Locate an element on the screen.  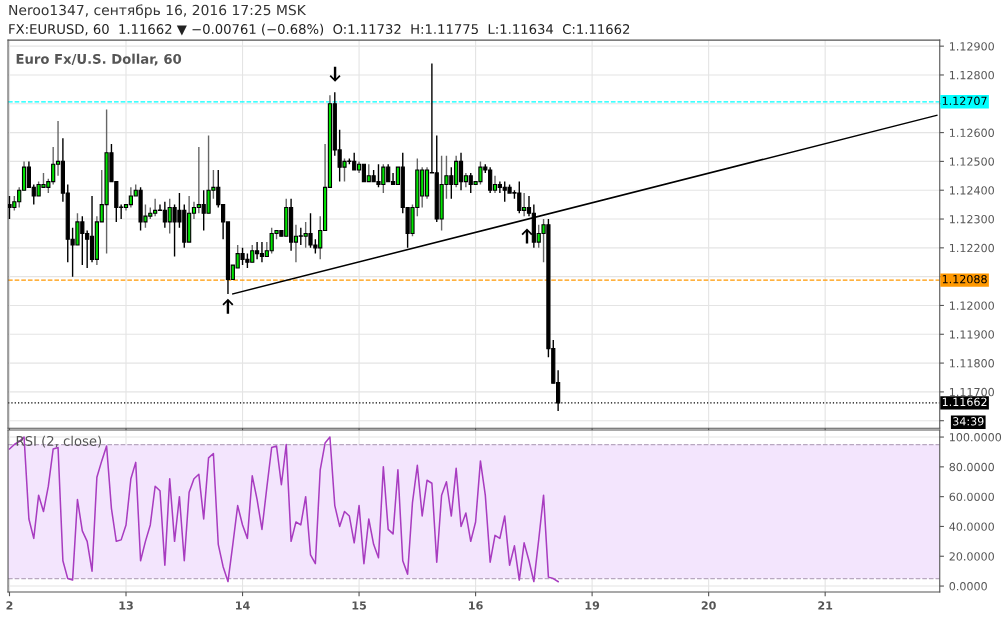
y-tick-label: 1.12500 is located at coordinates (971, 161).